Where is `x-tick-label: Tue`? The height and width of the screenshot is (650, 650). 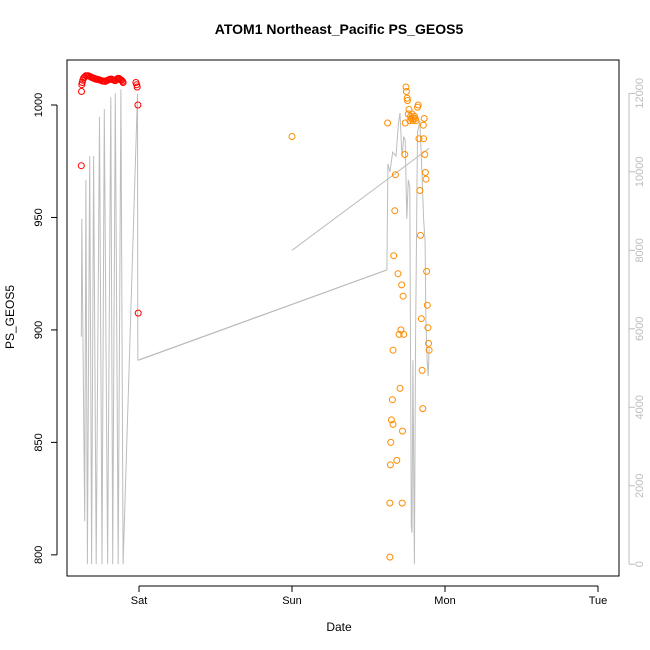 x-tick-label: Tue is located at coordinates (598, 601).